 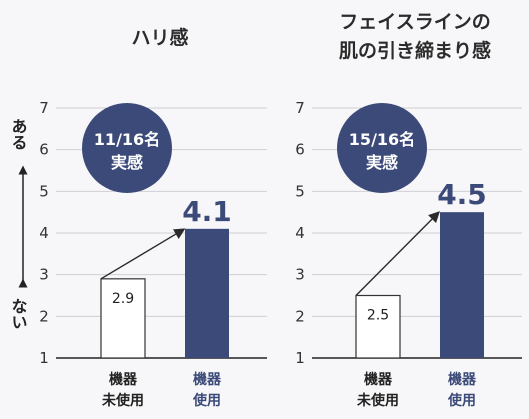 I want to click on chart-title: フェイスラインの, so click(x=414, y=22).